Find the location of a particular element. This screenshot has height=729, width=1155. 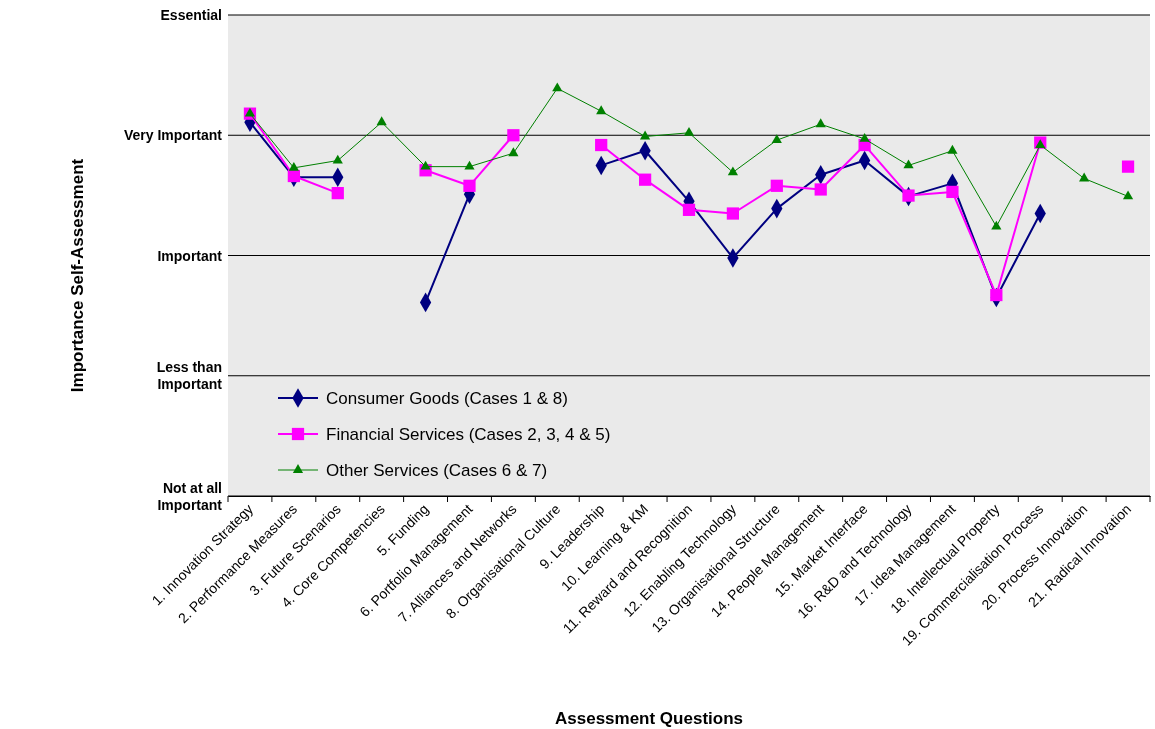

ref-line-label: Important is located at coordinates (190, 255).